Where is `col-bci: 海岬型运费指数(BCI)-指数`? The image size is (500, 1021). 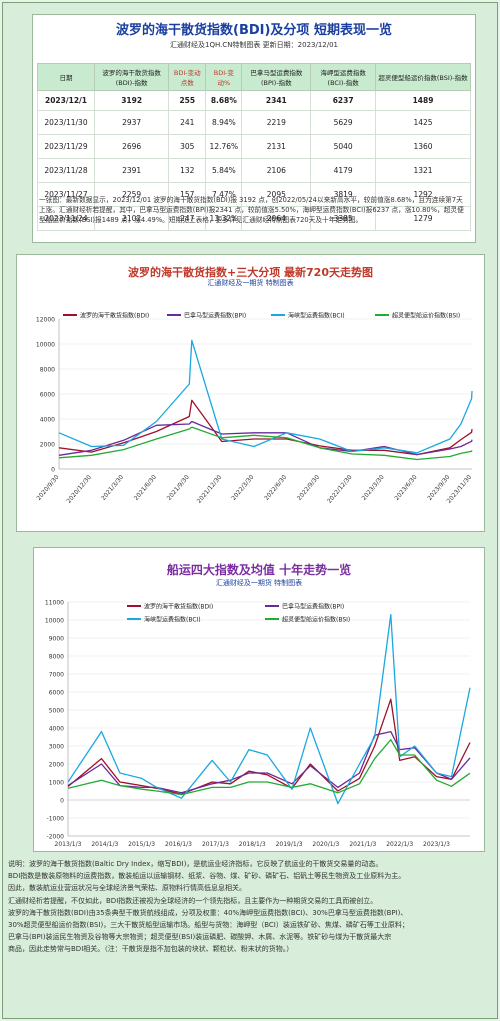 col-bci: 海岬型运费指数(BCI)-指数 is located at coordinates (343, 77).